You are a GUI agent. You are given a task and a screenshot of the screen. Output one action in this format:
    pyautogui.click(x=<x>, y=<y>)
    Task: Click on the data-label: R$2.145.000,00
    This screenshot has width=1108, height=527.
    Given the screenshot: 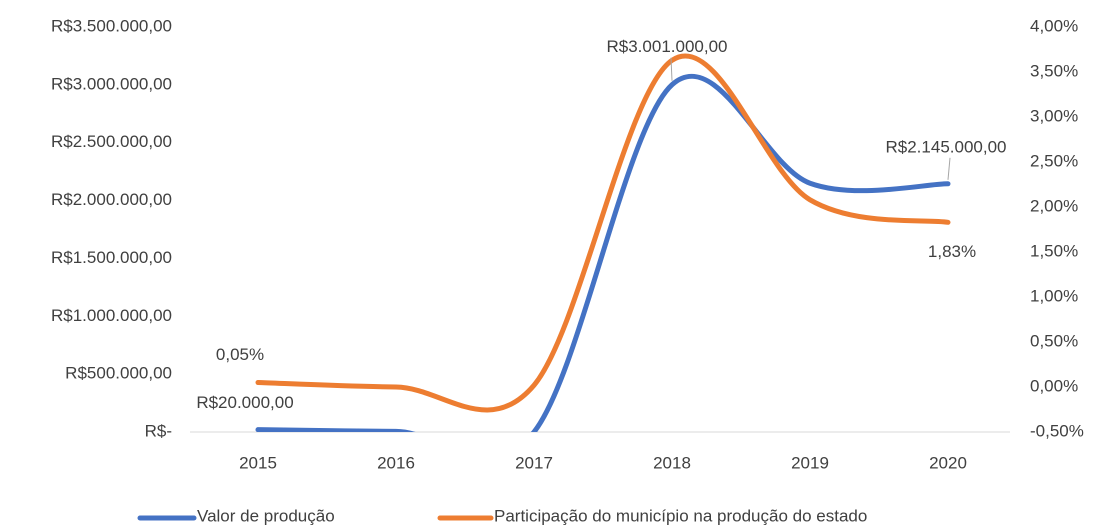 What is the action you would take?
    pyautogui.click(x=946, y=146)
    